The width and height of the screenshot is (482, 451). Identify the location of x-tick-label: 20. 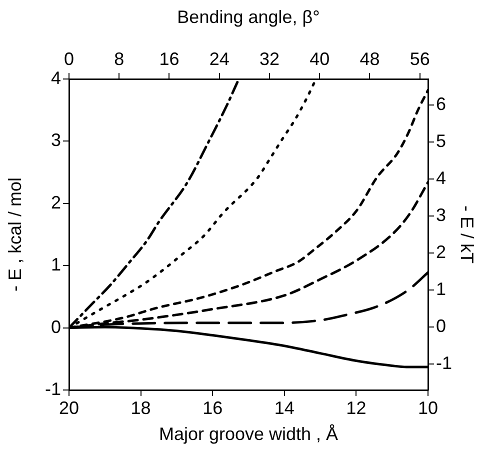
(69, 408).